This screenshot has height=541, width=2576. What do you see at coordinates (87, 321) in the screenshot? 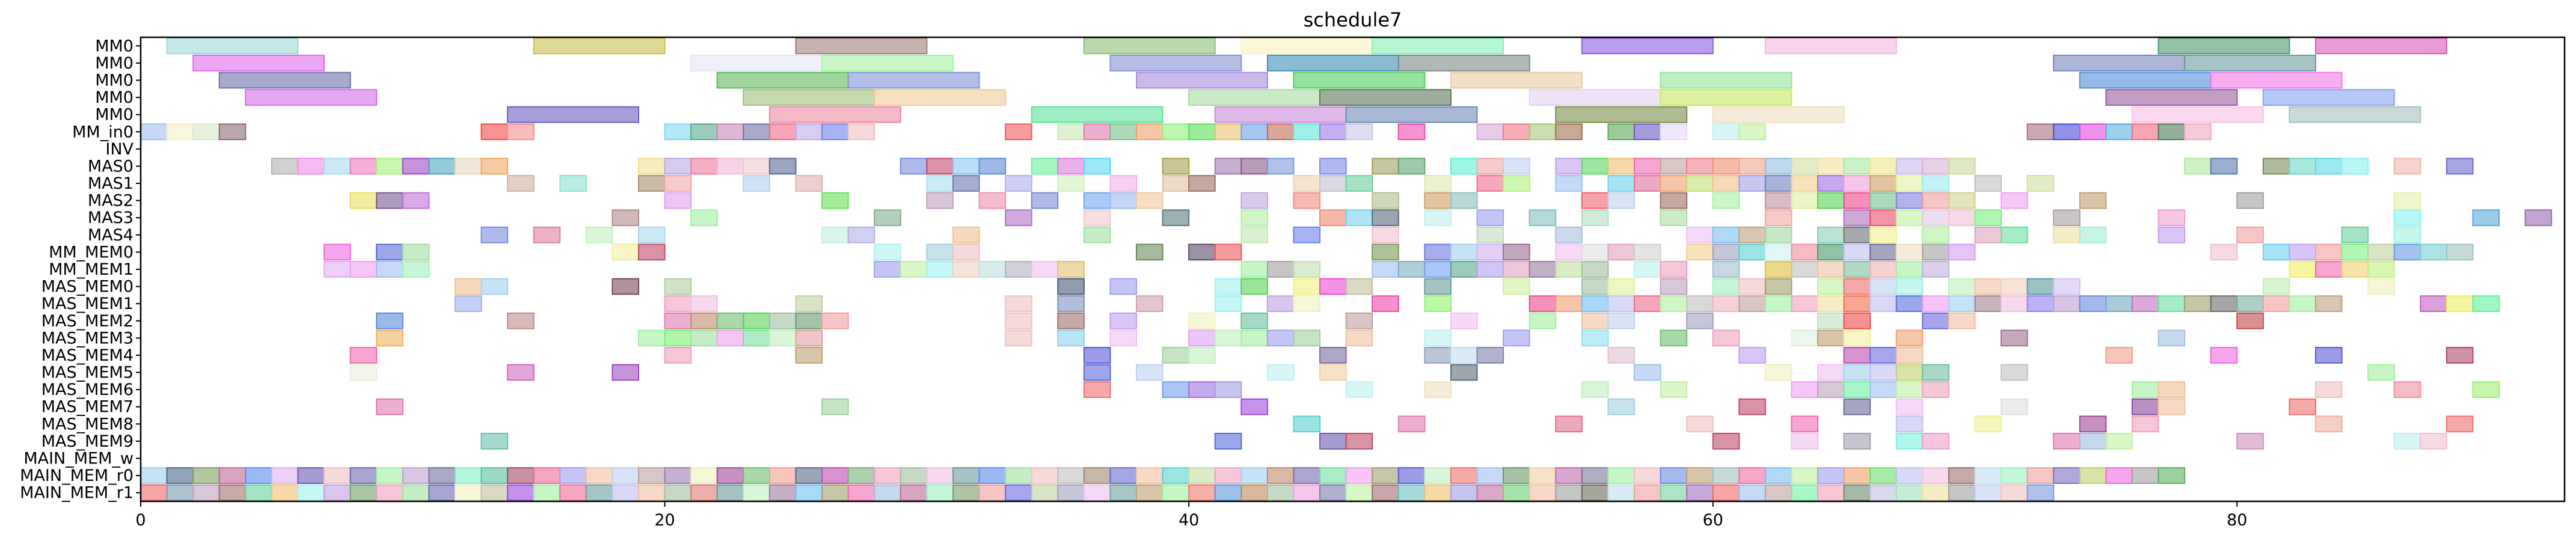
I see `y-tick-label: MAS_MEM2` at bounding box center [87, 321].